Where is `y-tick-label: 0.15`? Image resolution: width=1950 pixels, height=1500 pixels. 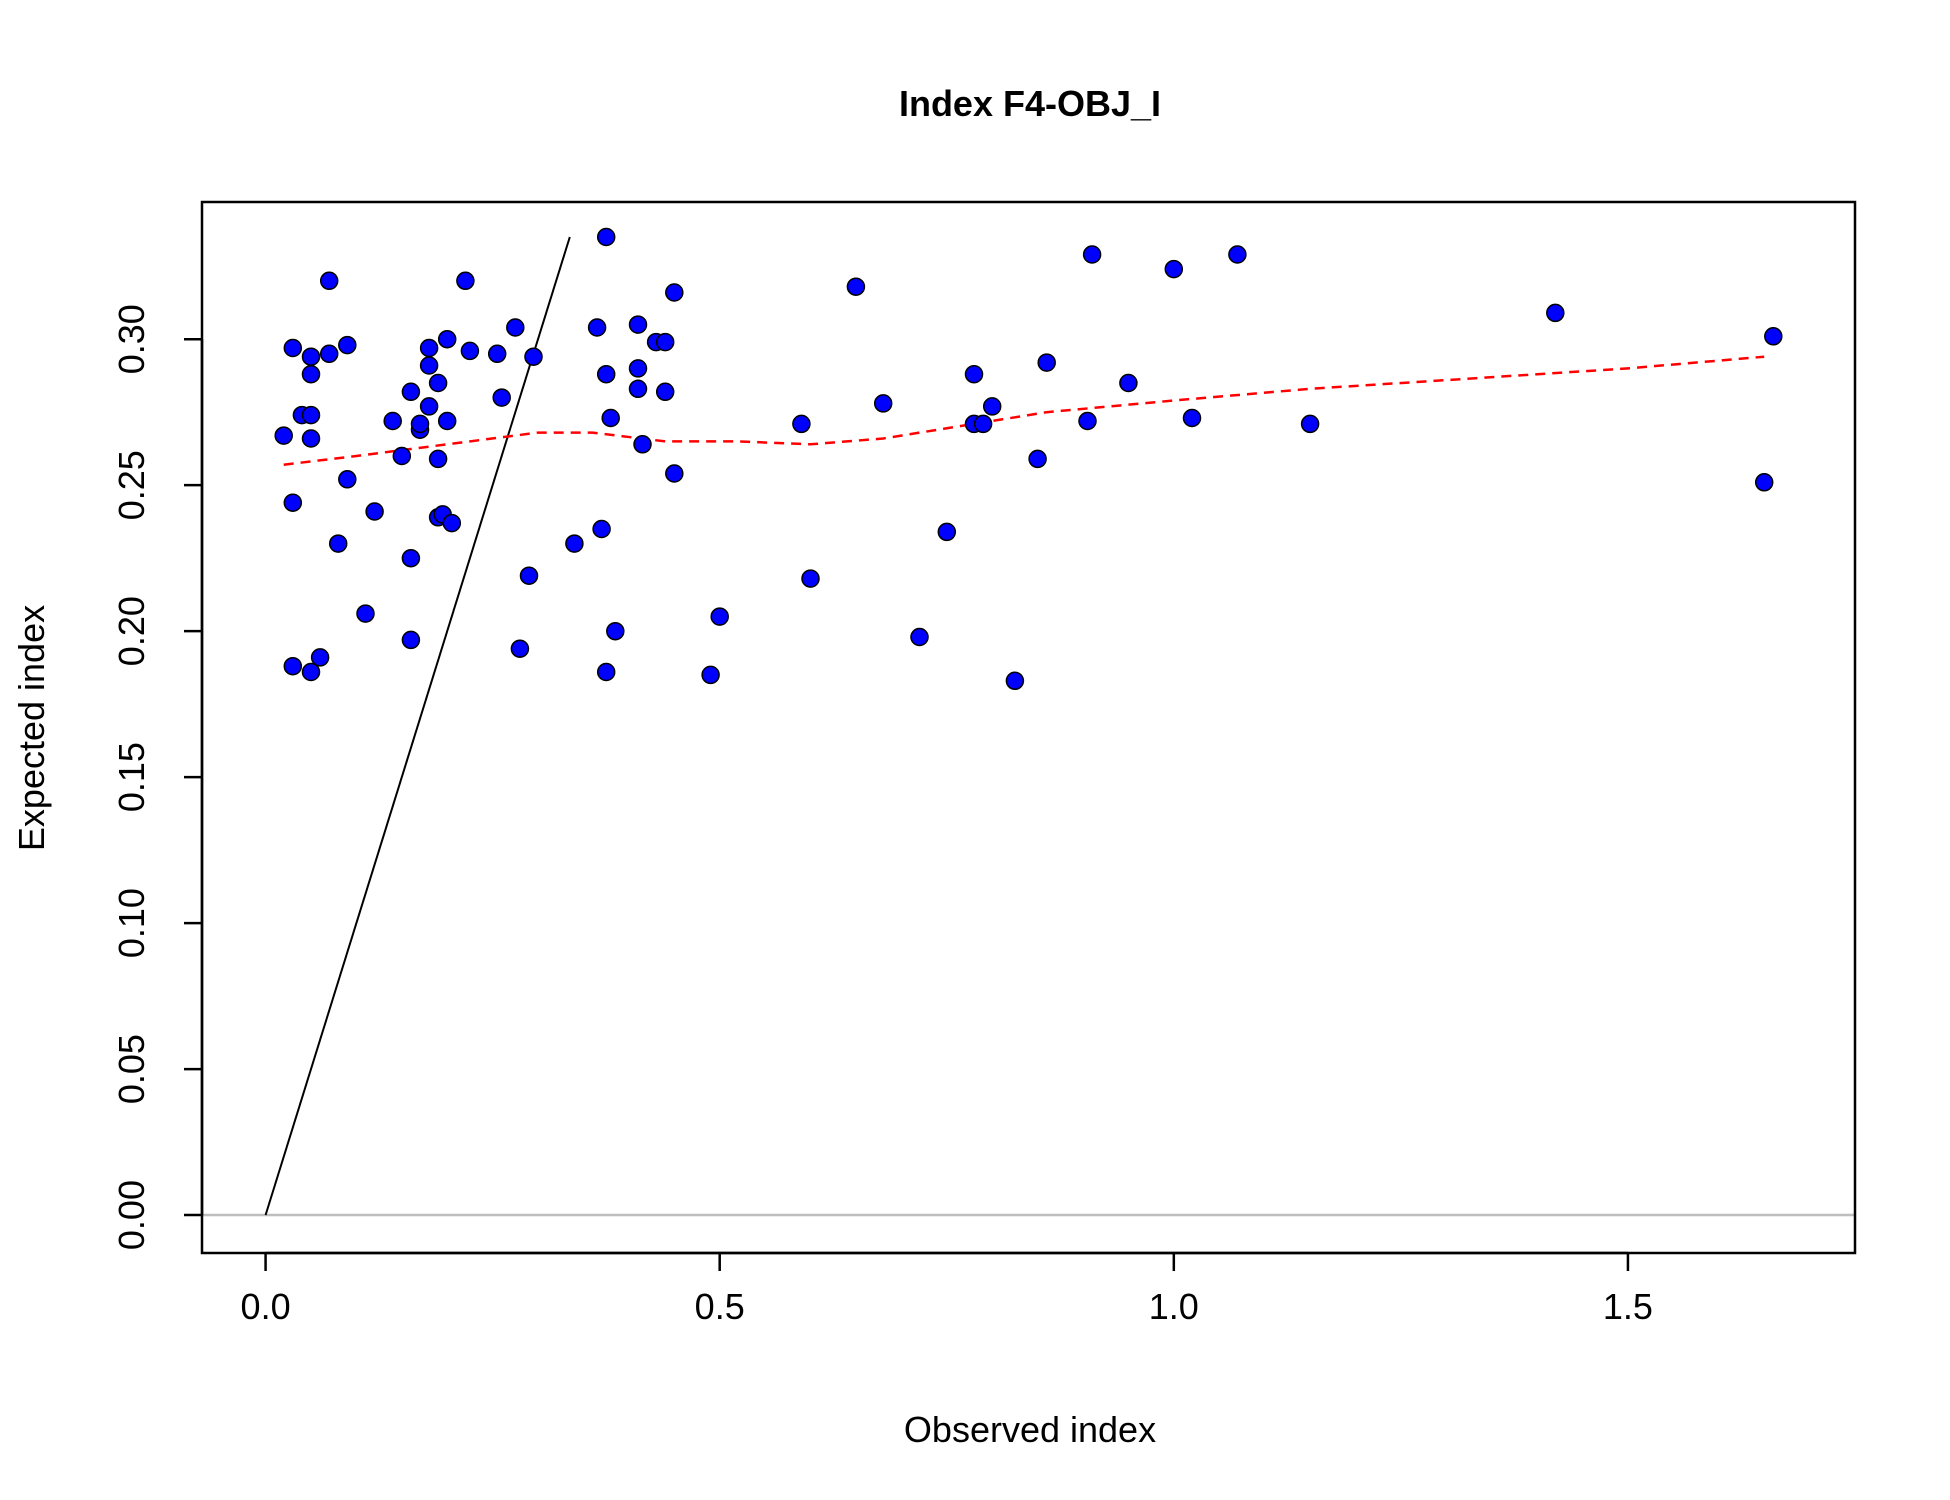
y-tick-label: 0.15 is located at coordinates (131, 777).